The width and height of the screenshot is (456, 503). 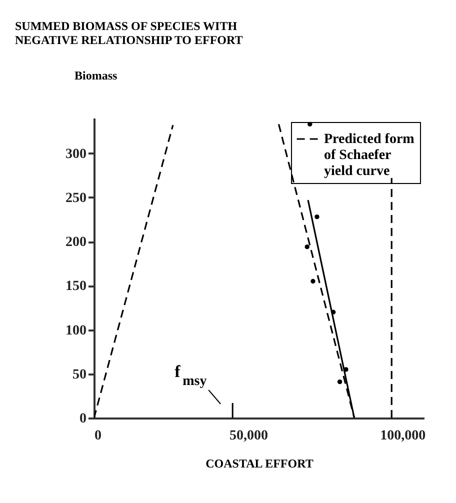 I want to click on y-tick-label: 50, so click(x=79, y=374).